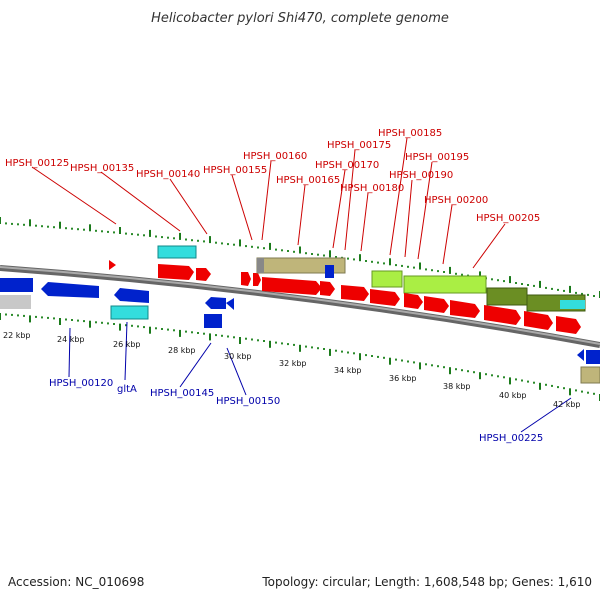 Image resolution: width=600 pixels, height=600 pixels. I want to click on gene-label: gltA, so click(127, 389).